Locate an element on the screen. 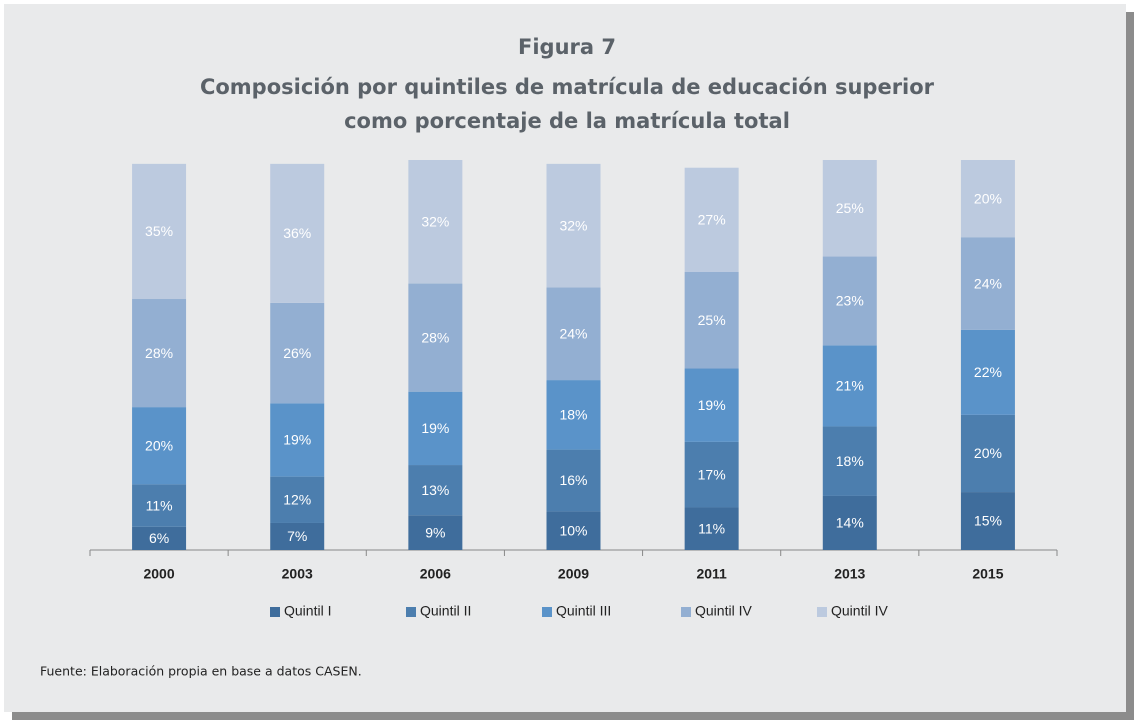  data-label: 17% is located at coordinates (712, 474).